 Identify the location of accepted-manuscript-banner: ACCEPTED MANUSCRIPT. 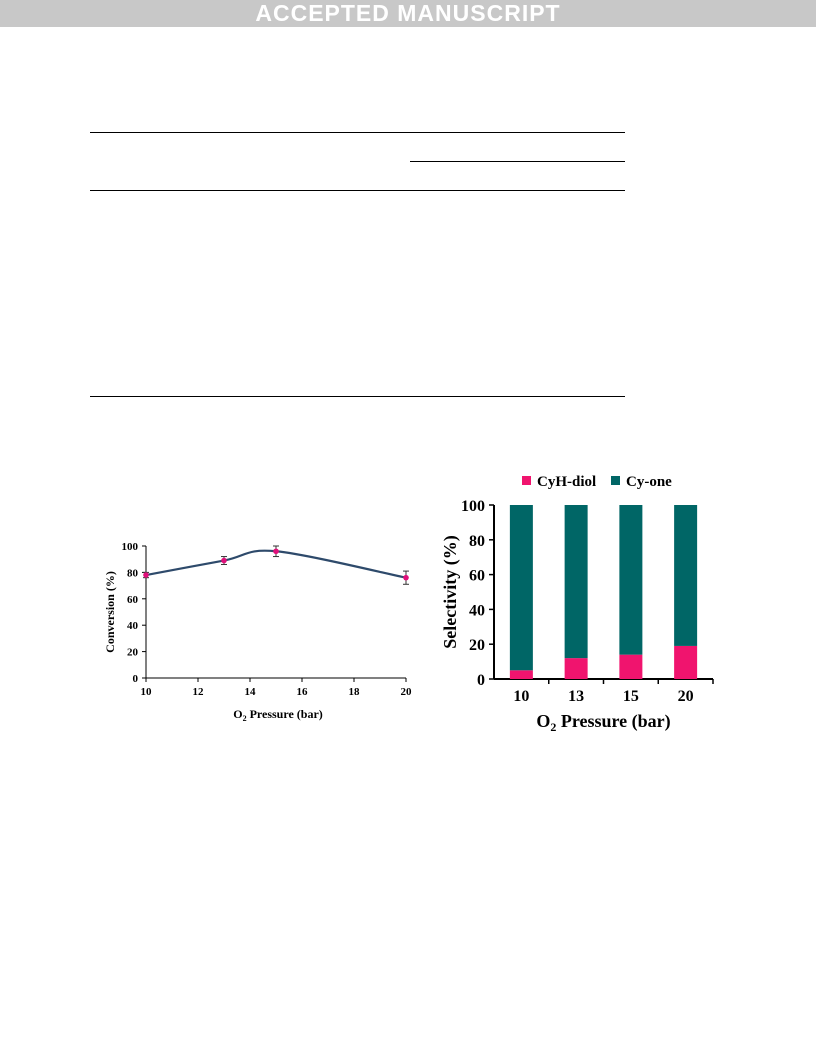
(408, 13).